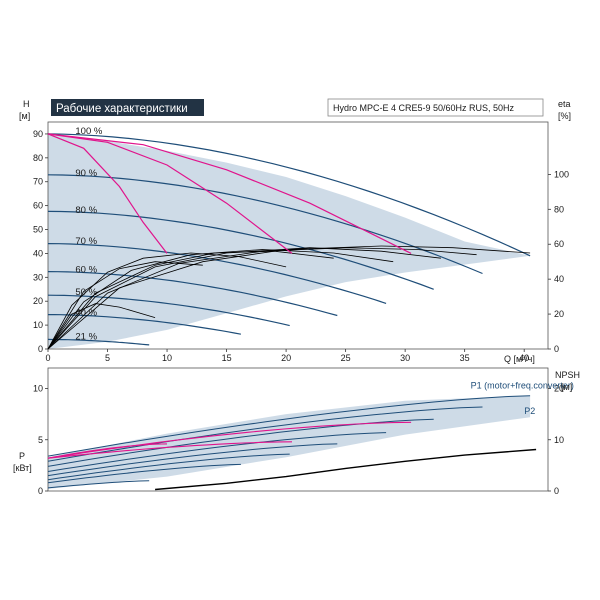  I want to click on speed-label: 40 %, so click(86, 313).